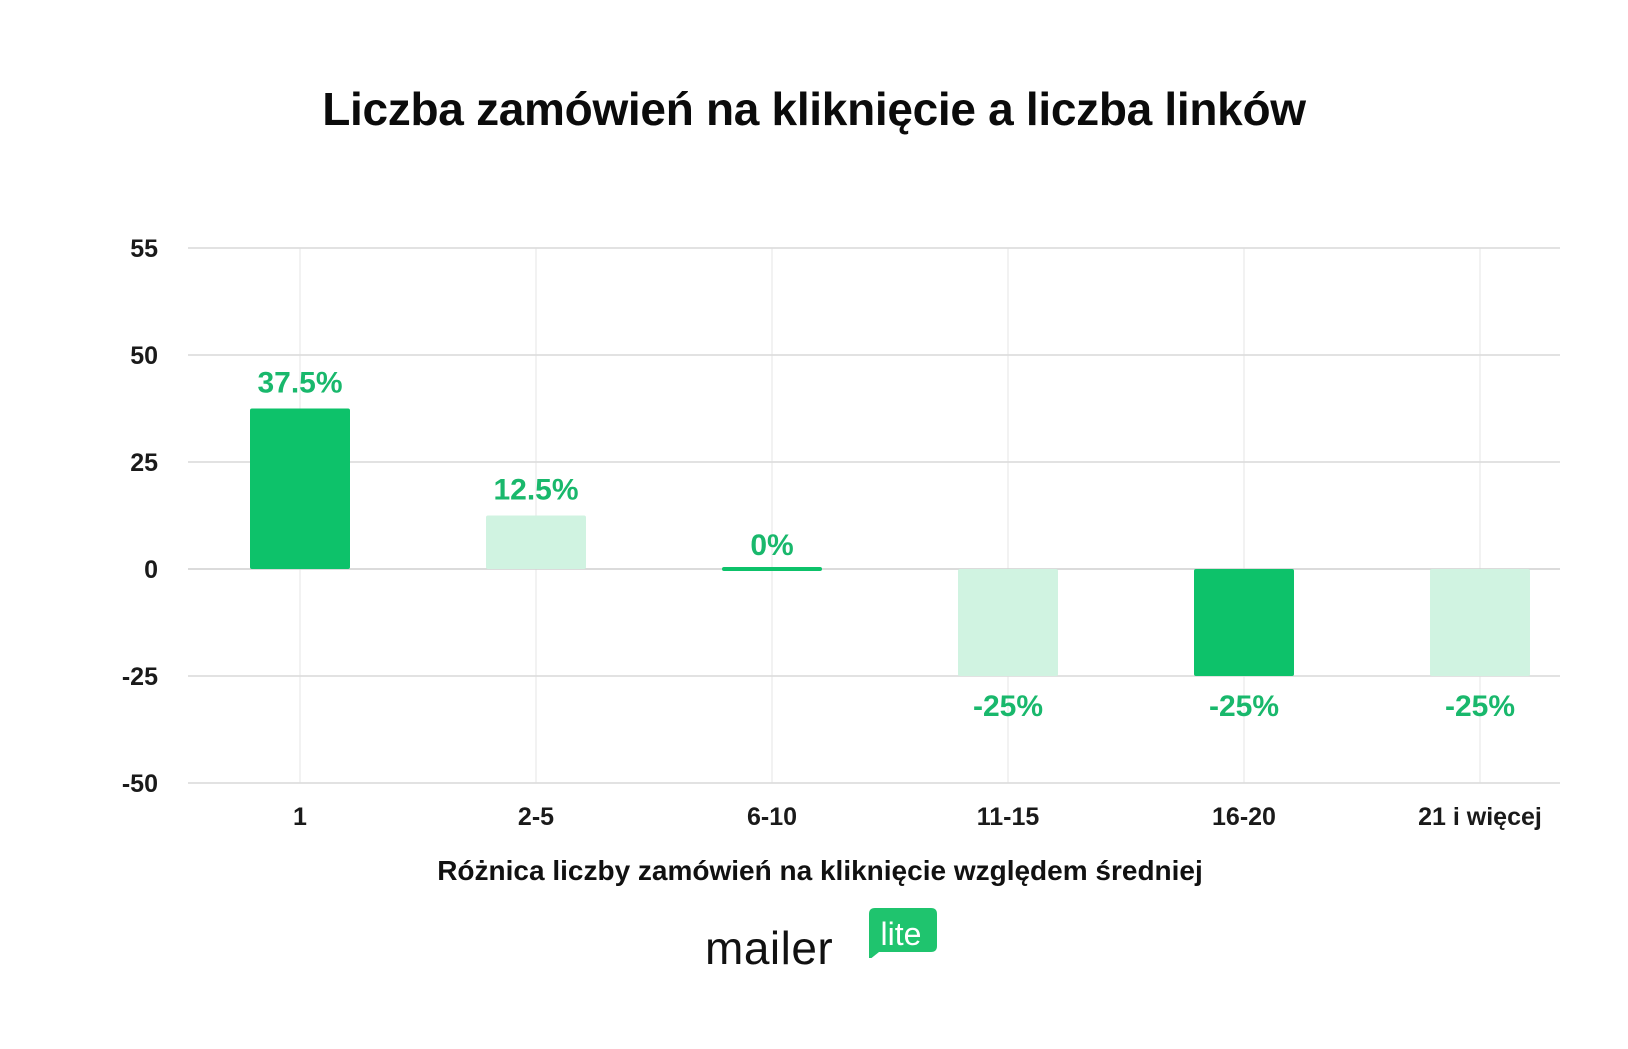  Describe the element at coordinates (140, 516) in the screenshot. I see `y-axis-tick-labels: 55 50 25 0 -25 -50` at that location.